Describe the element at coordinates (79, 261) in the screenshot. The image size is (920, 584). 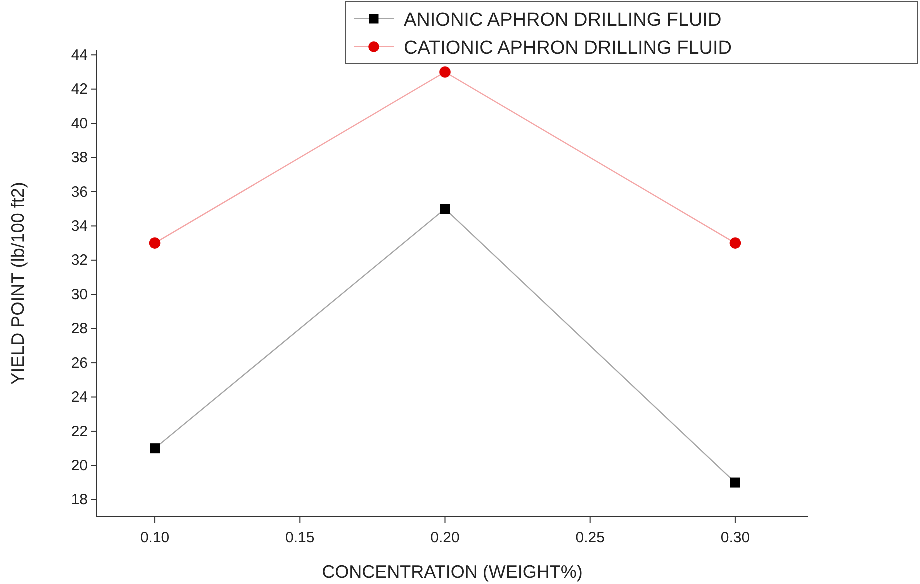
I see `y-tick-label: 32` at that location.